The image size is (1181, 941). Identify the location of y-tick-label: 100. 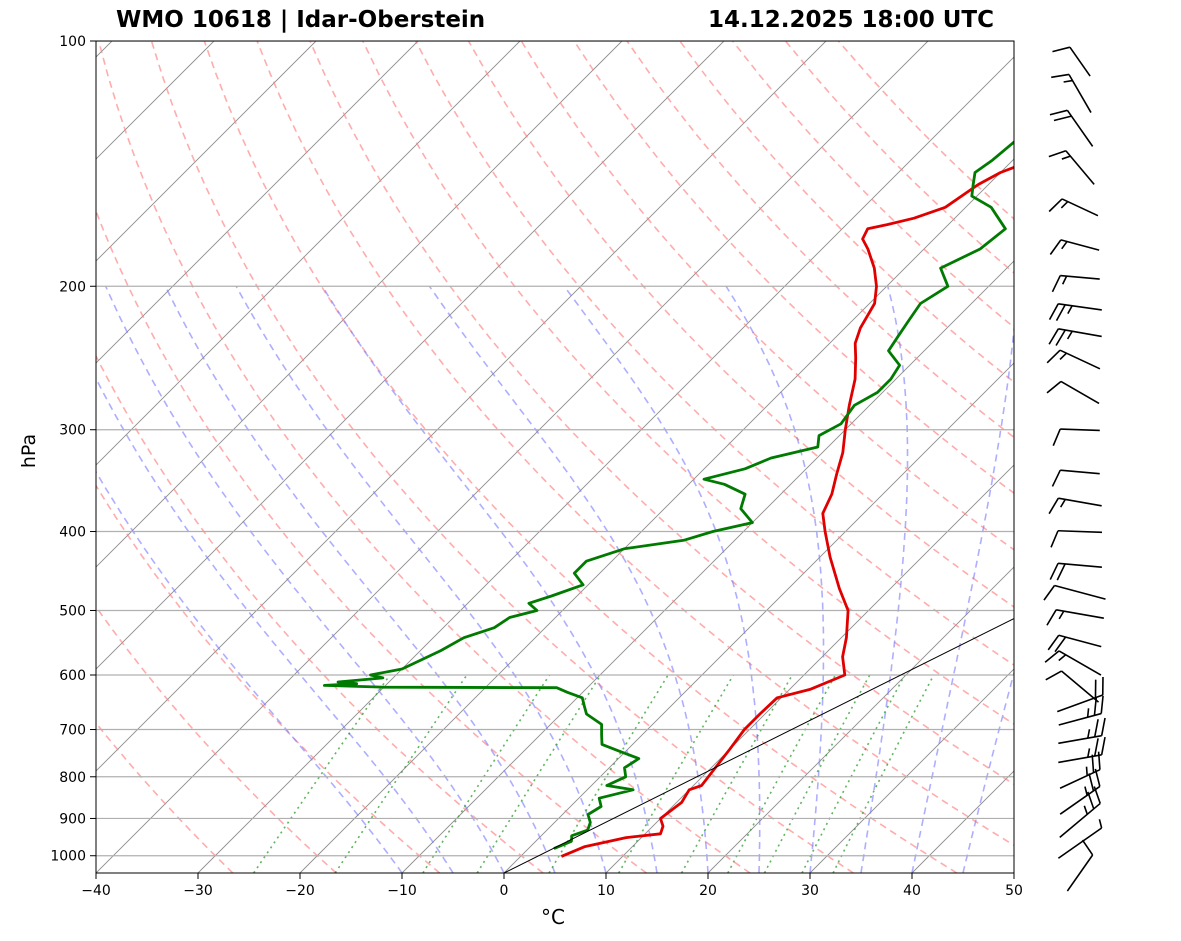
(72, 42).